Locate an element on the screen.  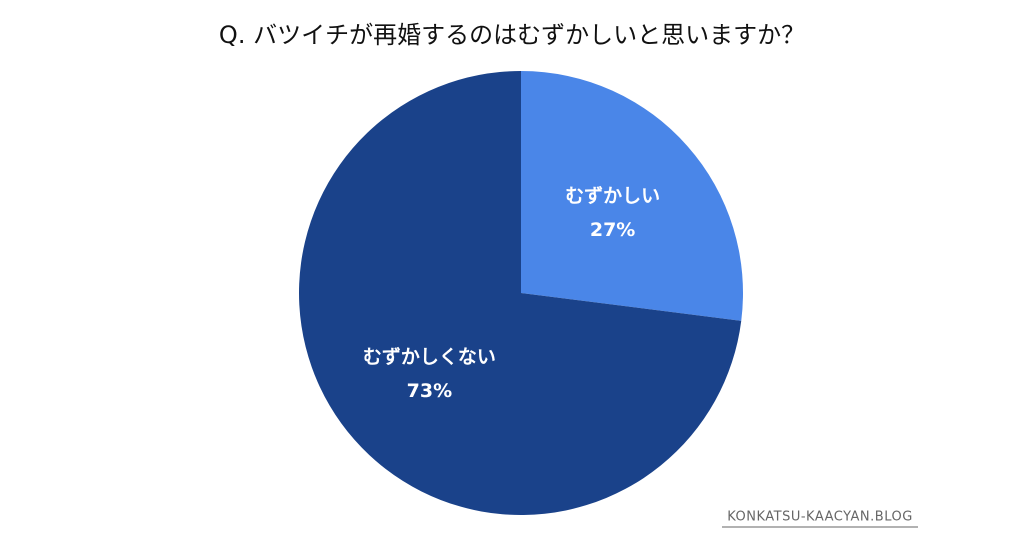
chart-title: Q. バツイチが再婚するのはむずかしいと思いますか？ is located at coordinates (512, 35).